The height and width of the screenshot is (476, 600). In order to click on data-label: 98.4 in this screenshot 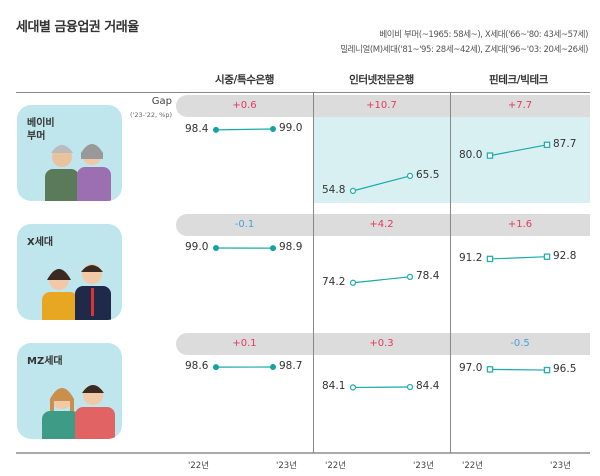, I will do `click(197, 128)`.